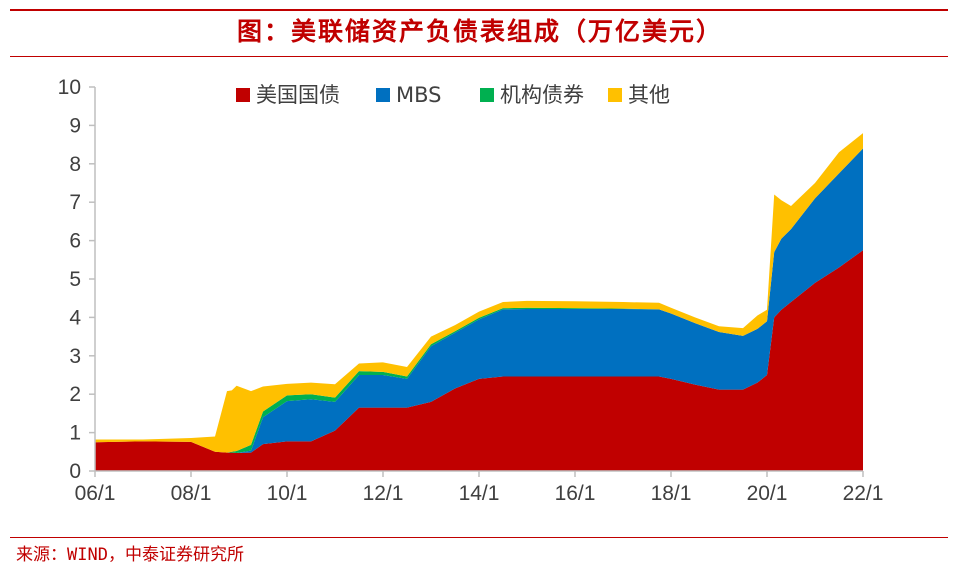  Describe the element at coordinates (542, 95) in the screenshot. I see `legend-label-3: 机构债券` at that location.